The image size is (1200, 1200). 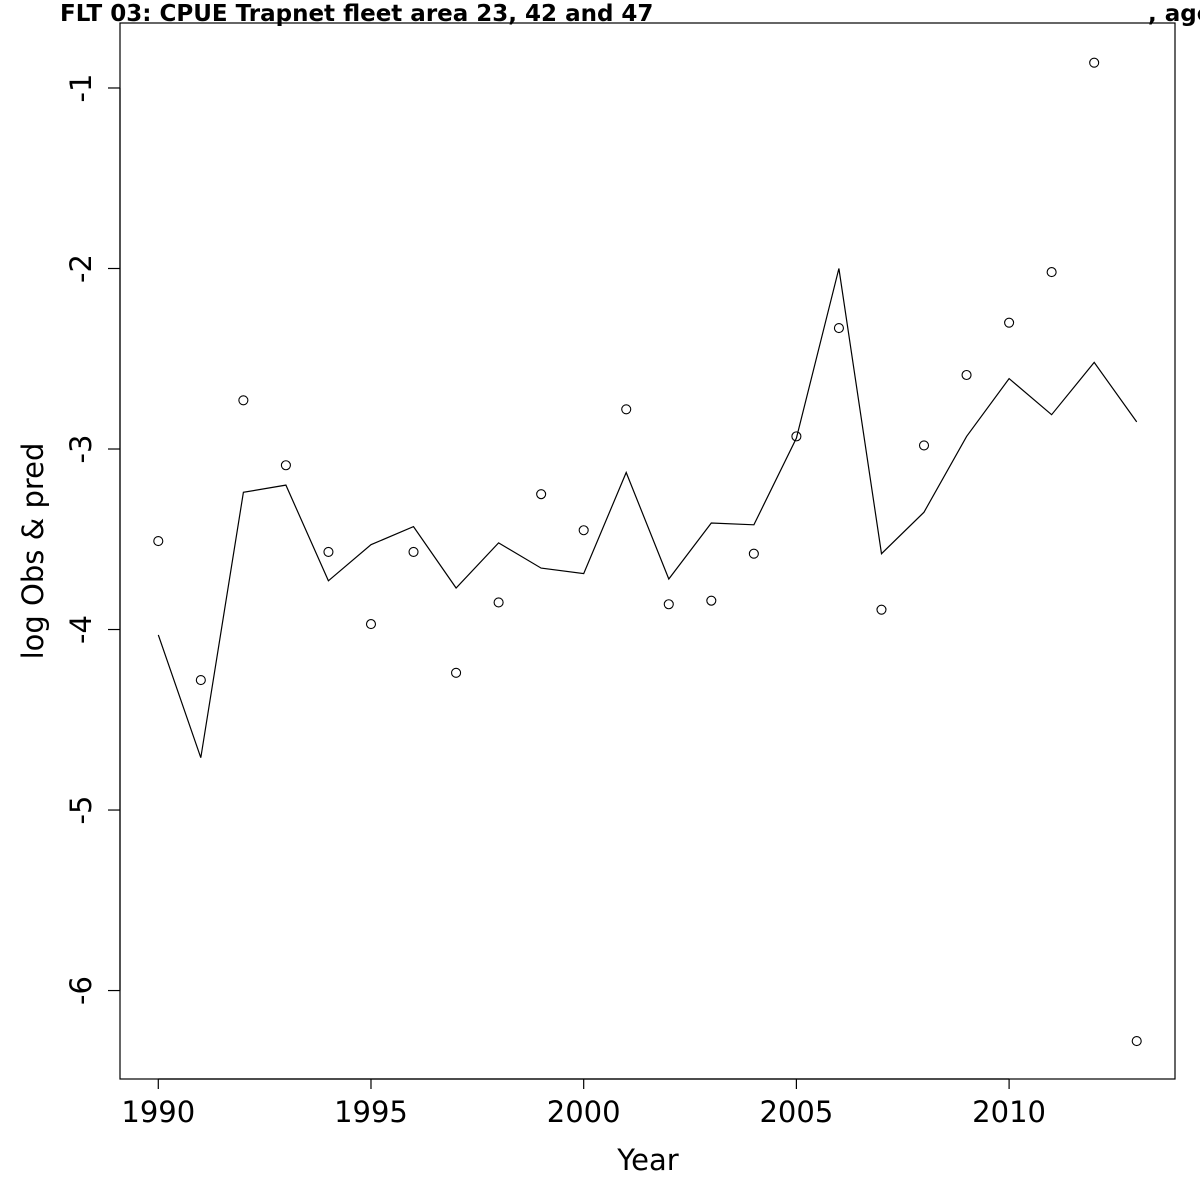 I want to click on y-tick-label: -2, so click(x=81, y=268).